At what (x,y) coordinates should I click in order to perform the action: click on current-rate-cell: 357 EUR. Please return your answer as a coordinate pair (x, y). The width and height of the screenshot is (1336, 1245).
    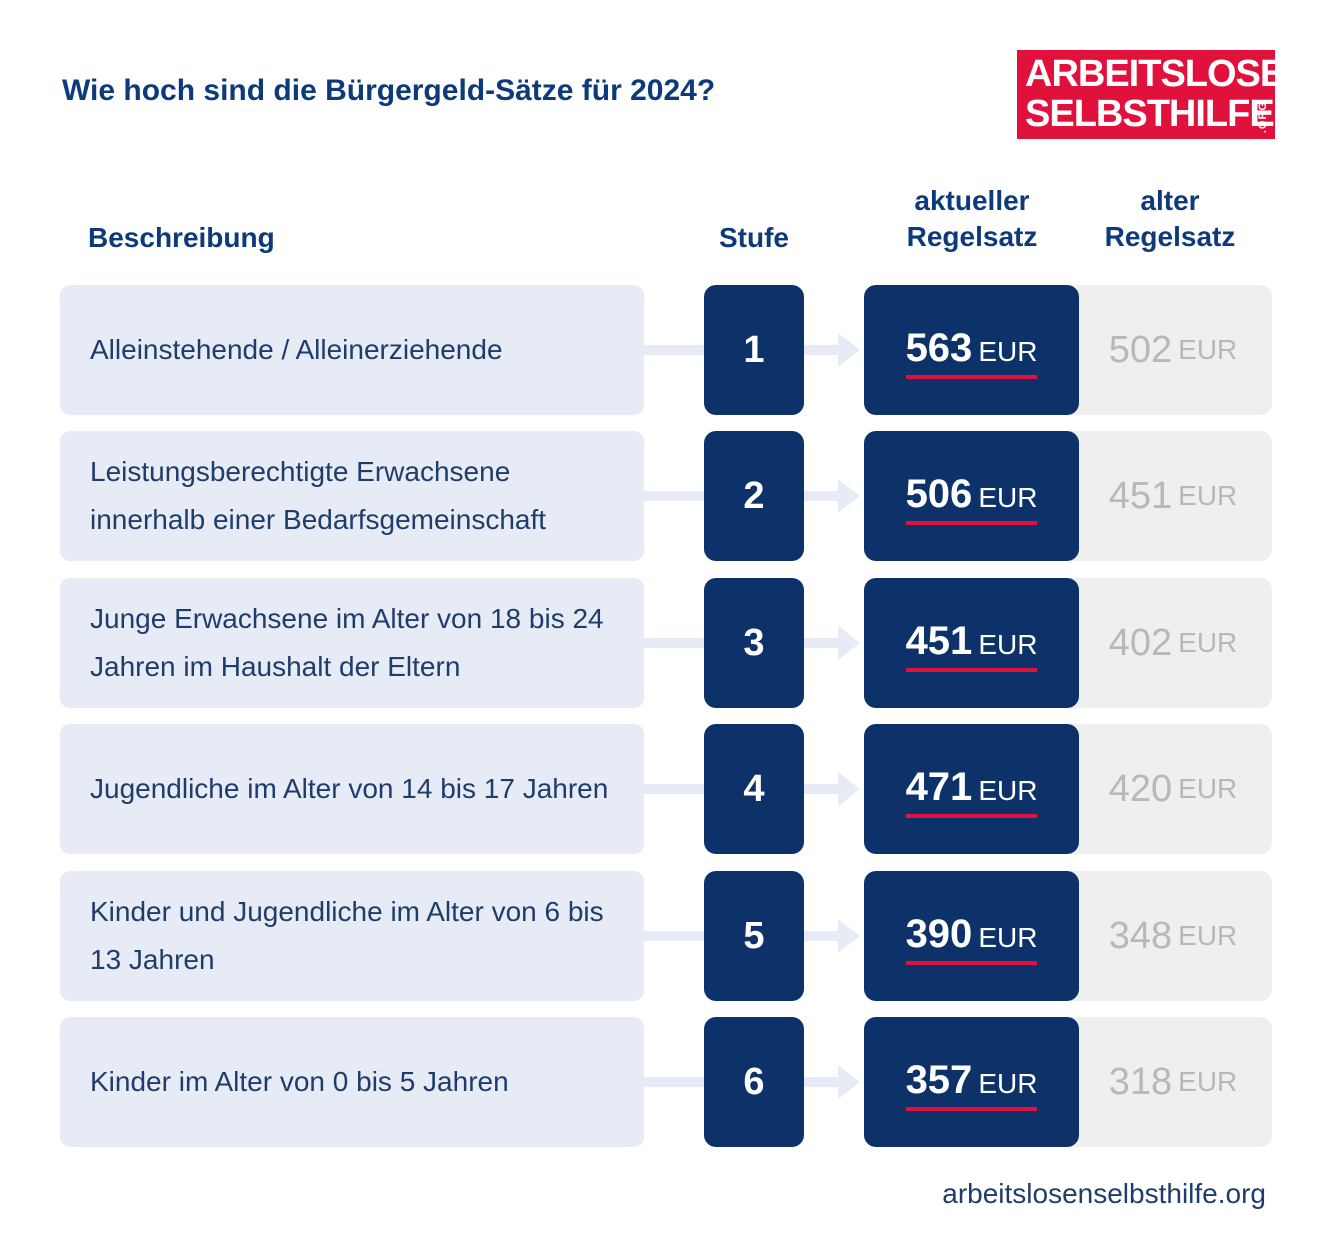
    Looking at the image, I should click on (971, 1082).